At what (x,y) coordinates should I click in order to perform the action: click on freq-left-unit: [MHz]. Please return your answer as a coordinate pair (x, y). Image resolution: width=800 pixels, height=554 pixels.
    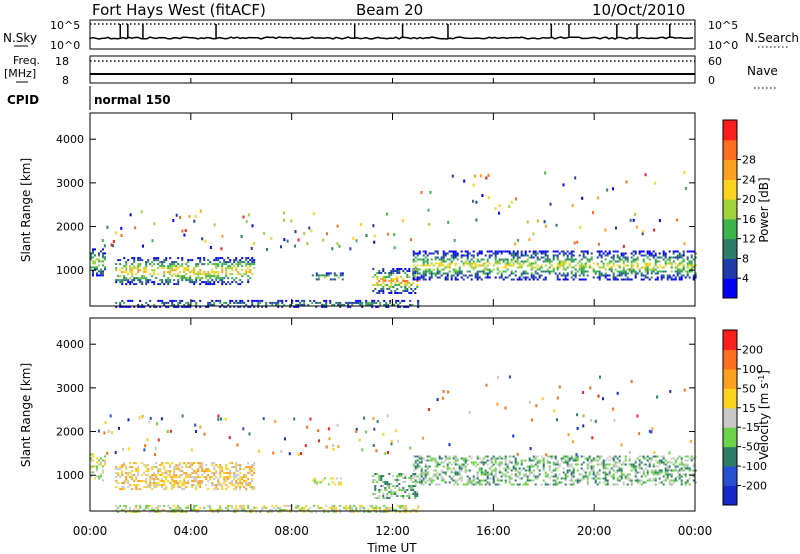
    Looking at the image, I should click on (20, 73).